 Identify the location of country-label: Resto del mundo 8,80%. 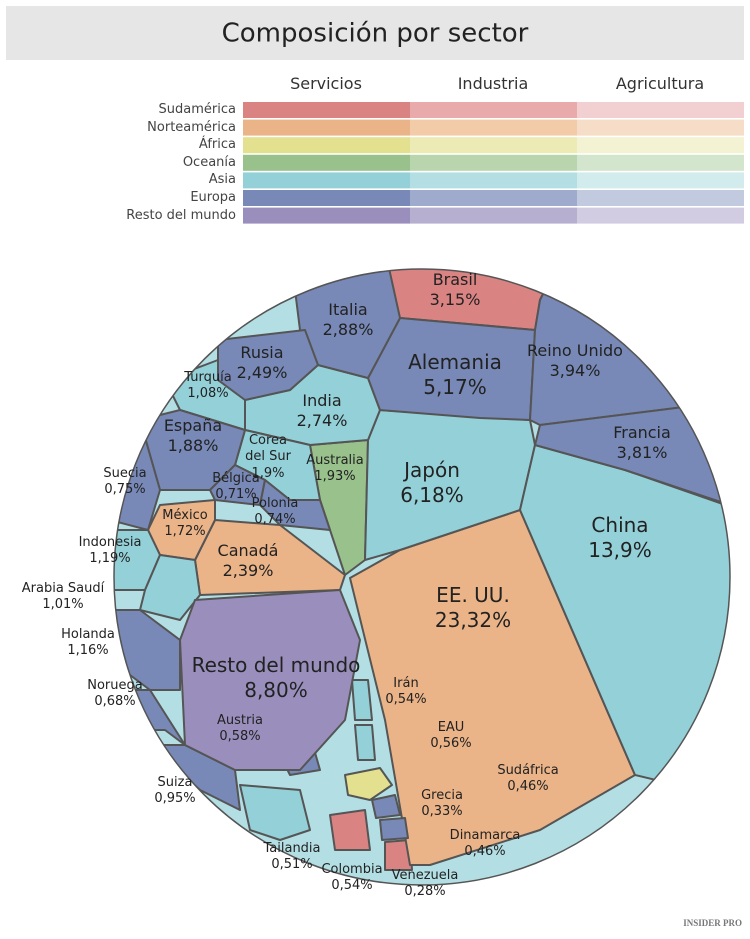
(276, 678).